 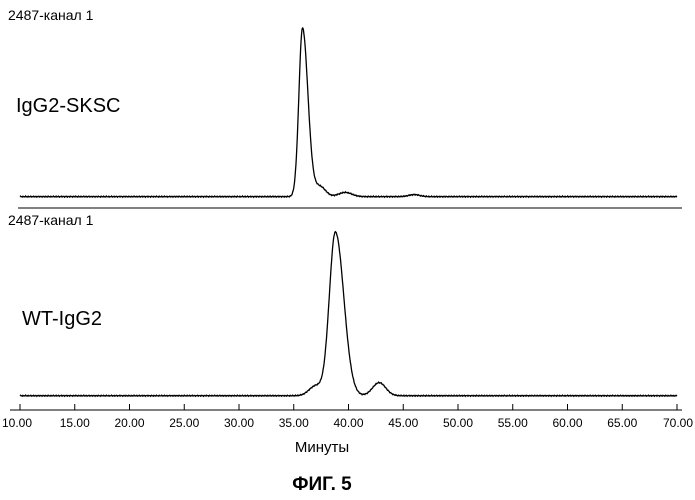 I want to click on x-tick-label: 25.00, so click(x=184, y=423).